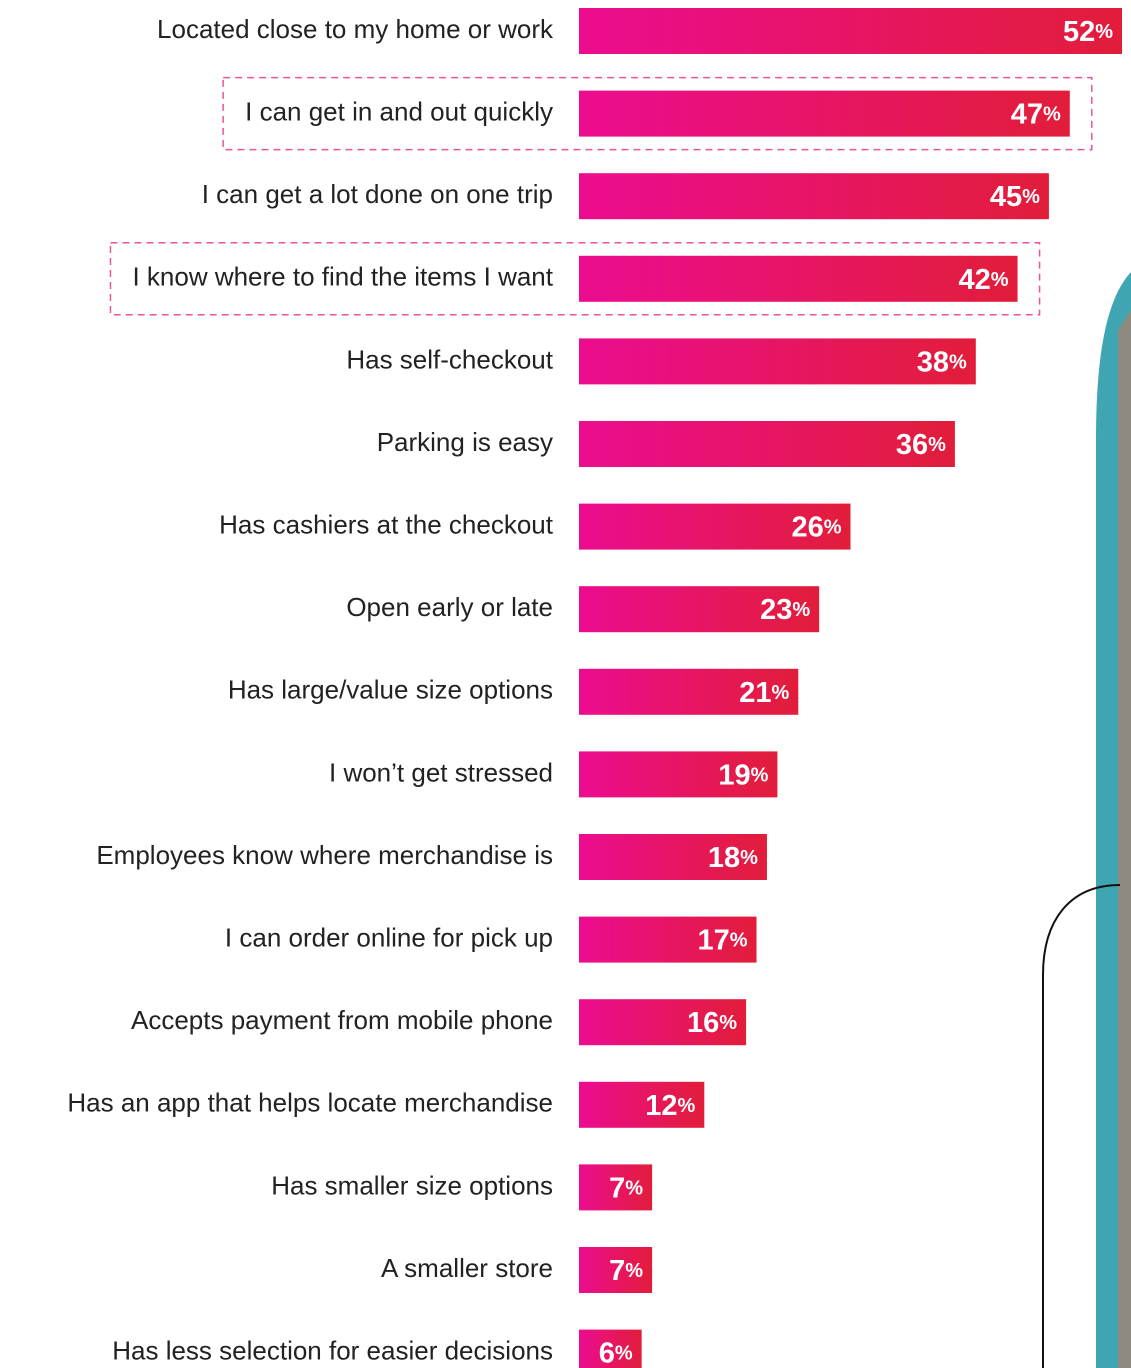 Image resolution: width=1131 pixels, height=1368 pixels. What do you see at coordinates (1036, 114) in the screenshot?
I see `value-label: 47%` at bounding box center [1036, 114].